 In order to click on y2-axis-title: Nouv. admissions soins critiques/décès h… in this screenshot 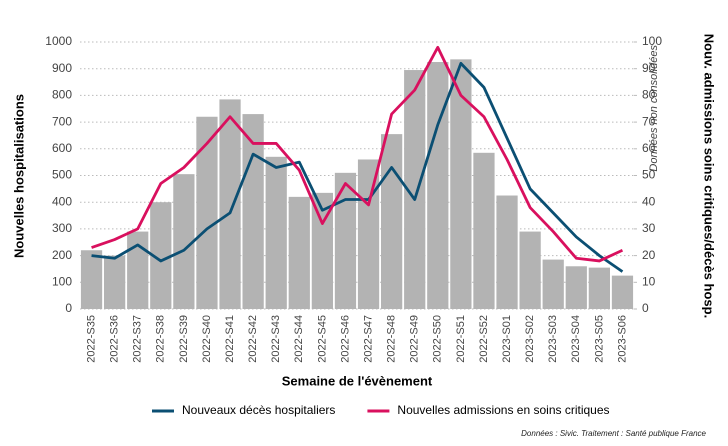, I will do `click(709, 176)`.